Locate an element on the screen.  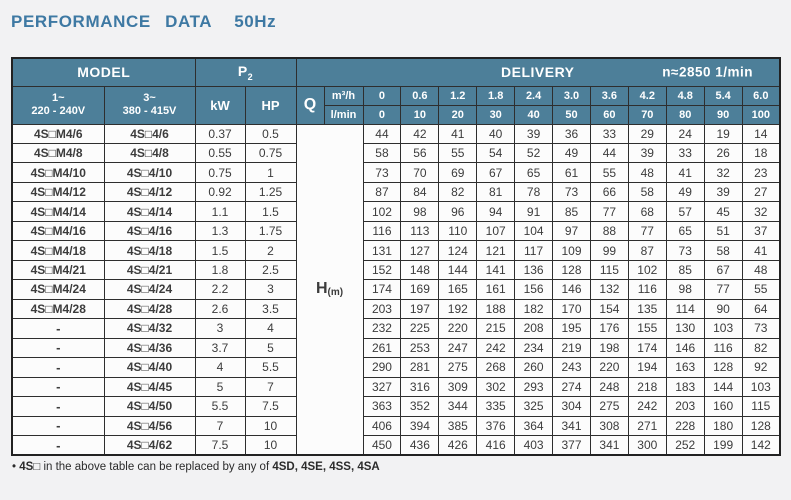
title-frequency: 50Hz is located at coordinates (255, 21).